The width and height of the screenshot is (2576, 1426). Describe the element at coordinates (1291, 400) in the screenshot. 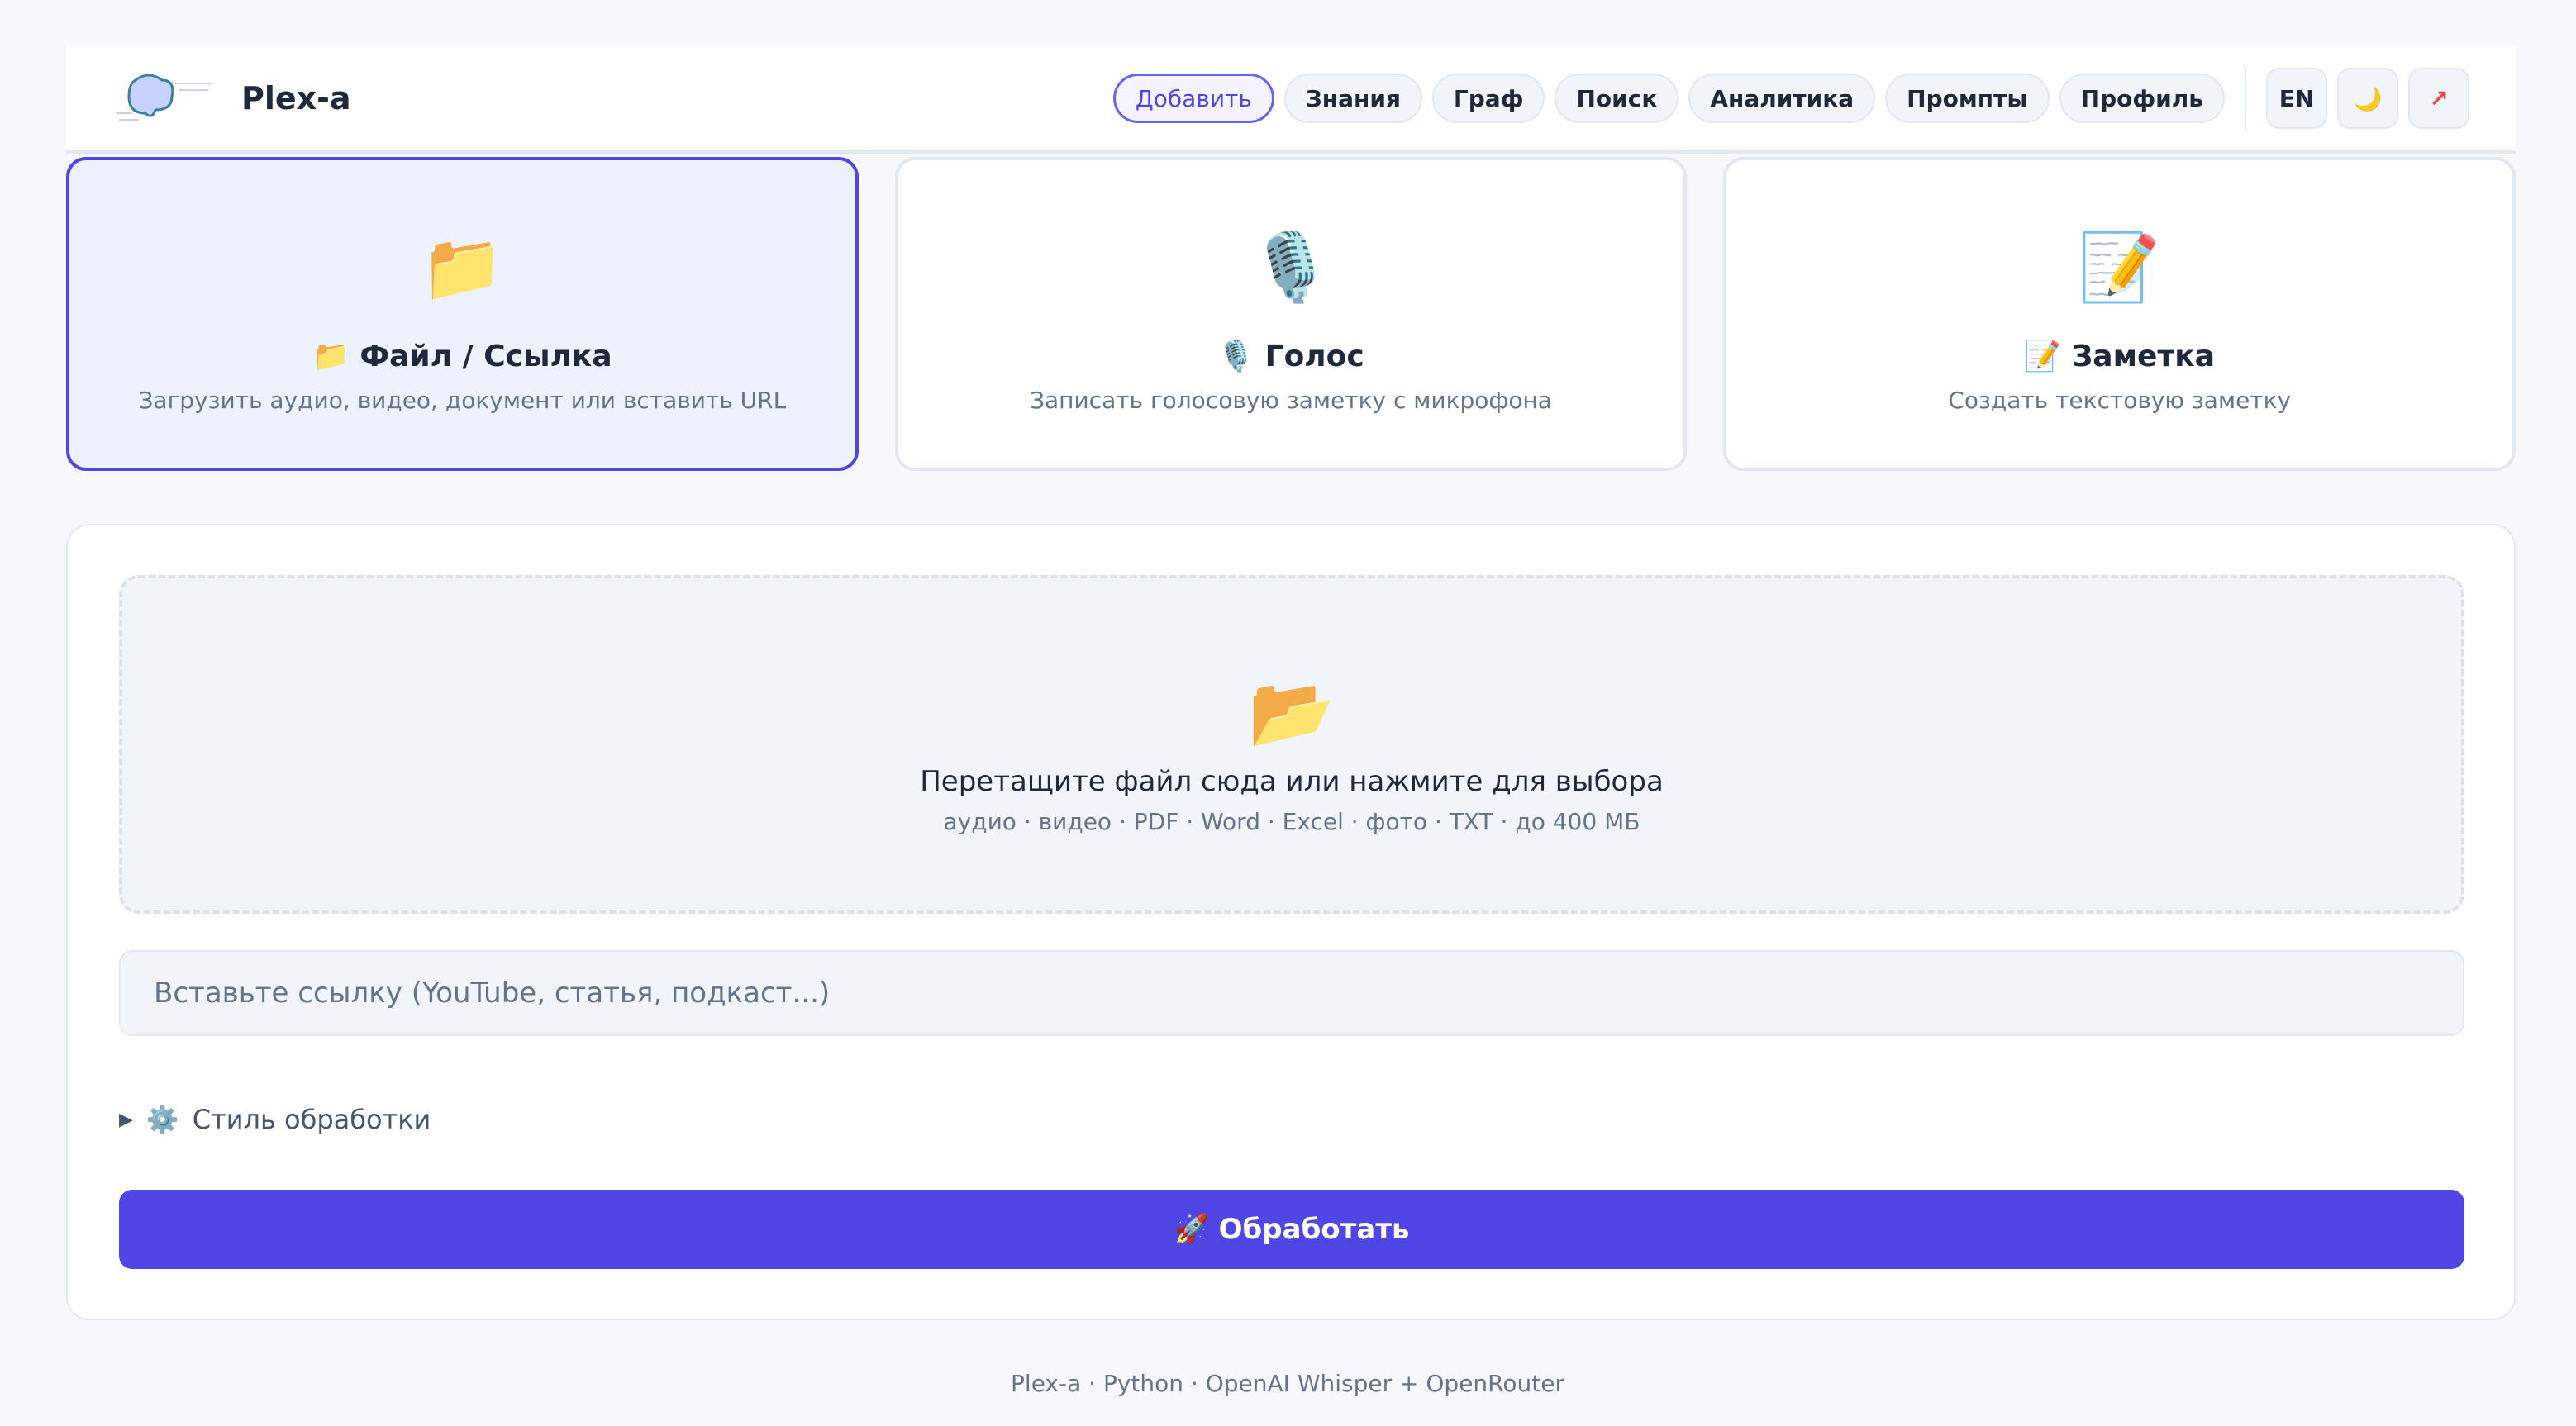

I see `card-description: Записать голосовую заметку с микрофона` at that location.